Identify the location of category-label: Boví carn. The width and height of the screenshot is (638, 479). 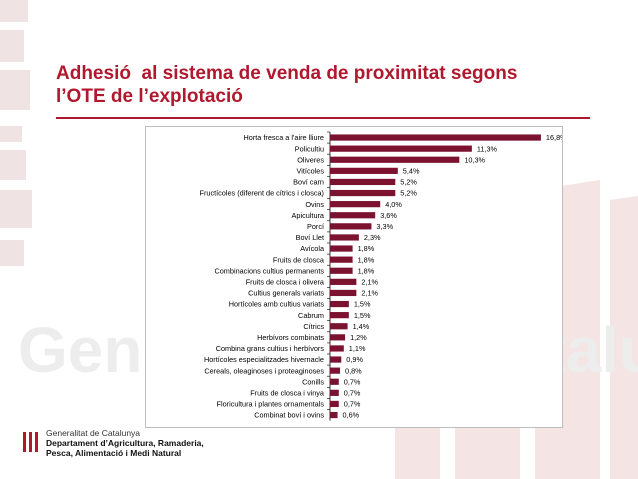
(308, 182).